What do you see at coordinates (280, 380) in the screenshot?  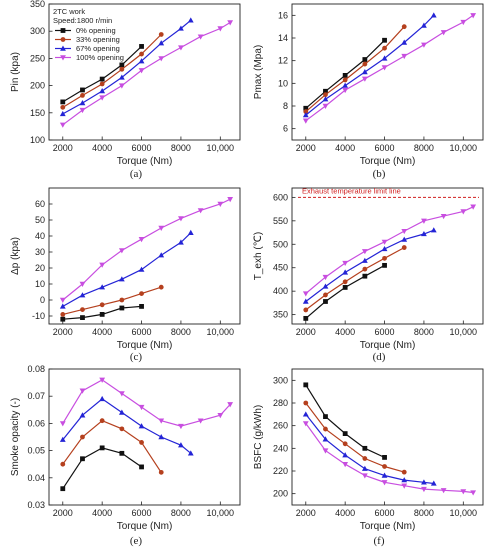 I see `y-tick-label: 300` at bounding box center [280, 380].